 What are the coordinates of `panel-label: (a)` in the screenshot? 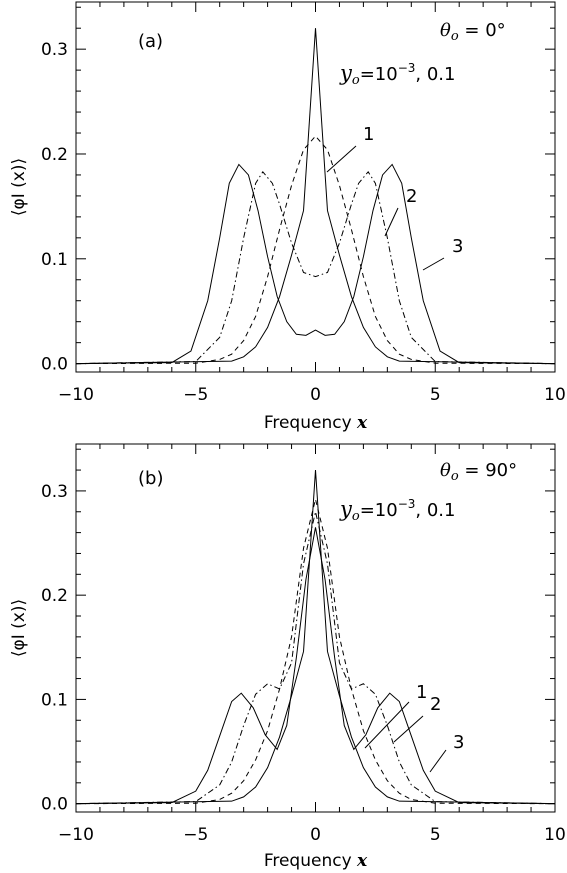 It's located at (150, 41).